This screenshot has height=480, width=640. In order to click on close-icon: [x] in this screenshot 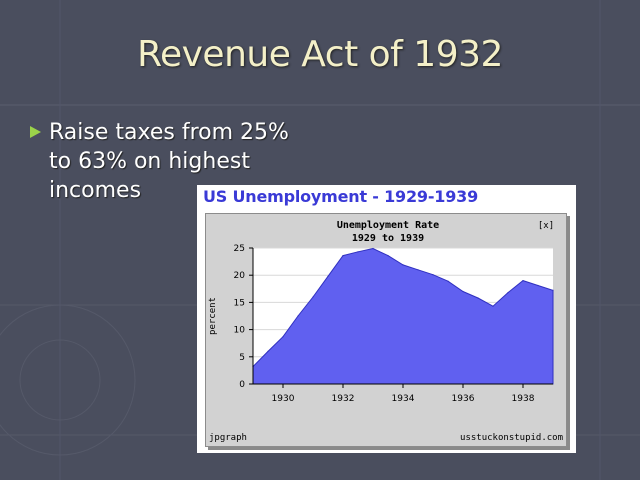, I will do `click(546, 226)`.